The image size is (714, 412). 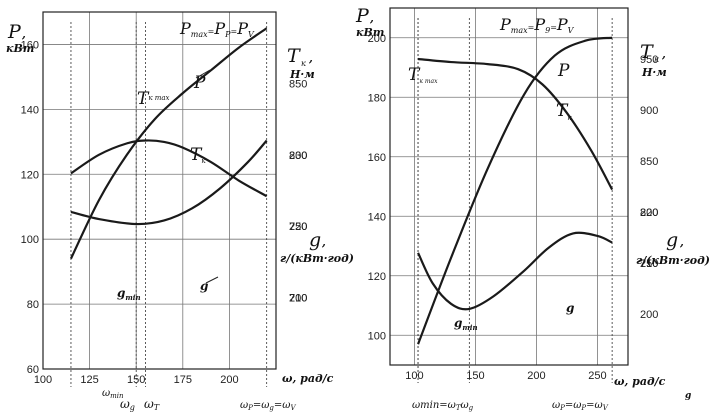 I want to click on torque-ticks-right: 950 900 850 800 750, so click(x=649, y=162).